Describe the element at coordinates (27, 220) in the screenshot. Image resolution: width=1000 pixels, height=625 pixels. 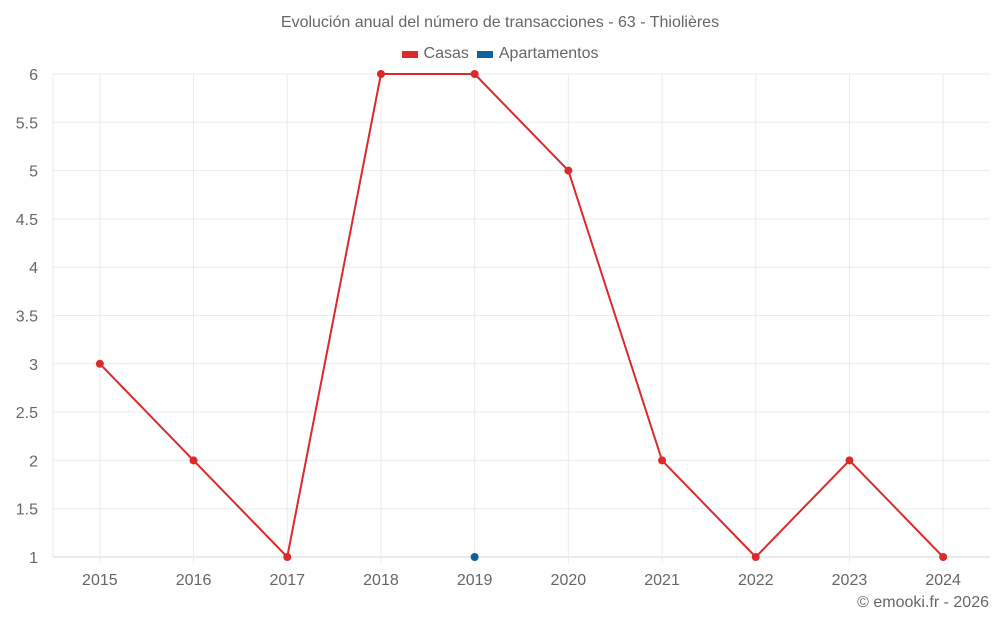
I see `y-tick-label: 4.5` at that location.